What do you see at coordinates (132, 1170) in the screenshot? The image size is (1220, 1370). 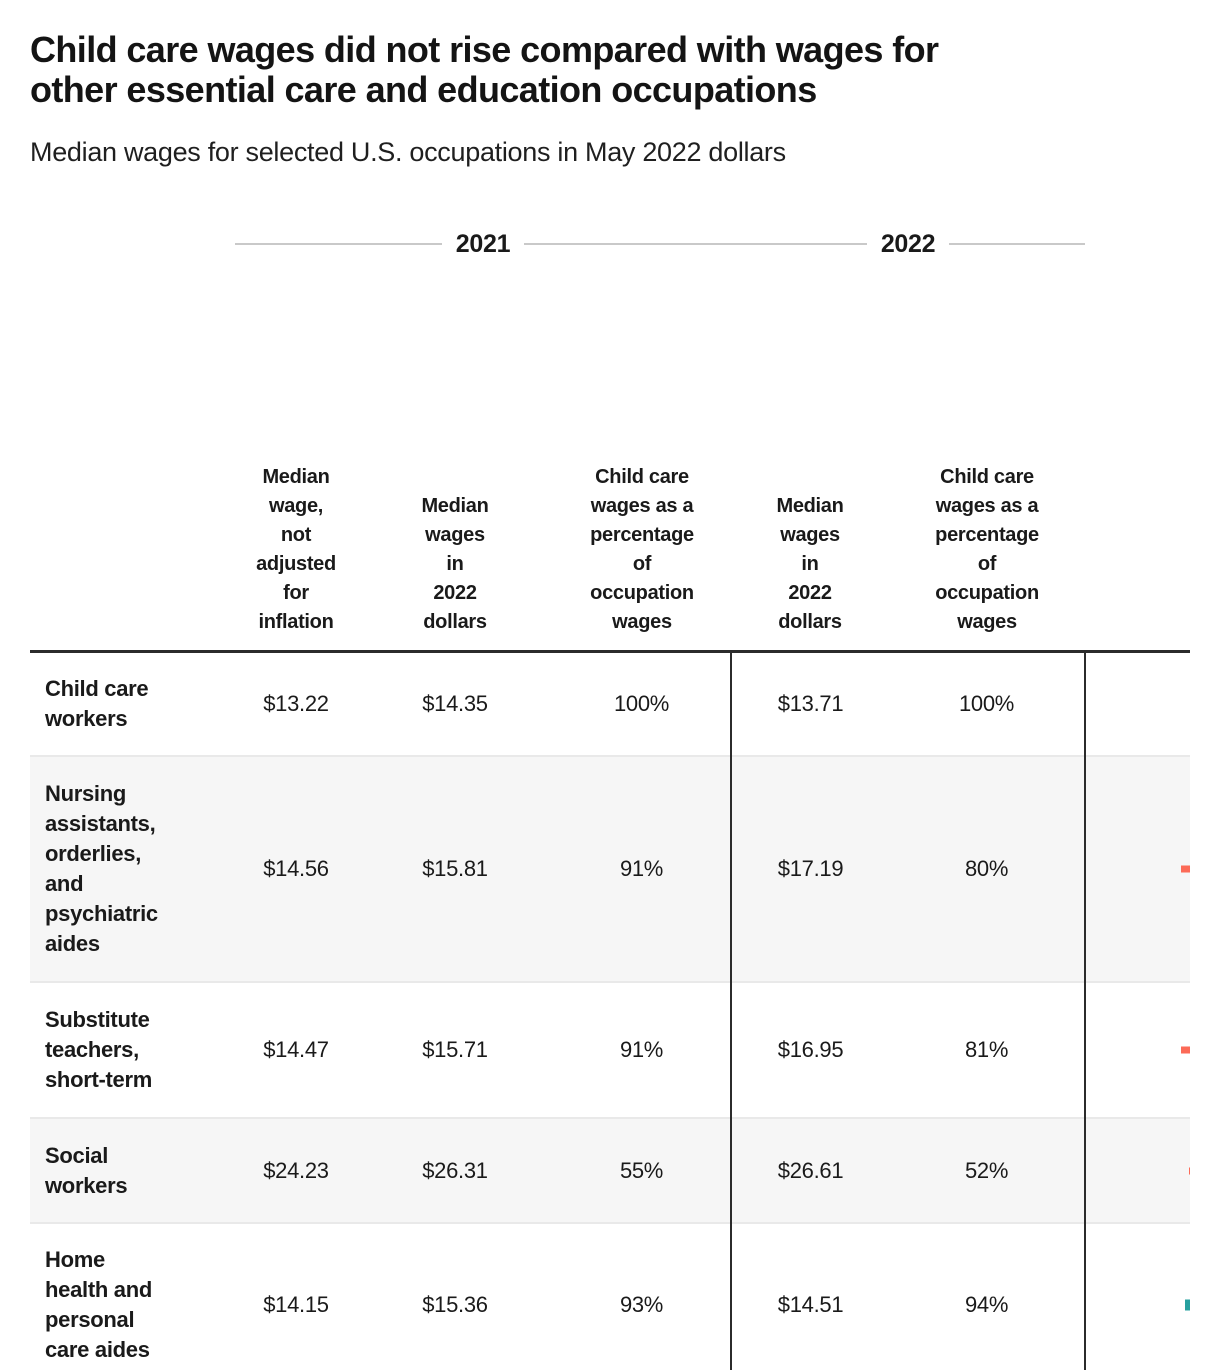 I see `occupation-label: Social workers` at bounding box center [132, 1170].